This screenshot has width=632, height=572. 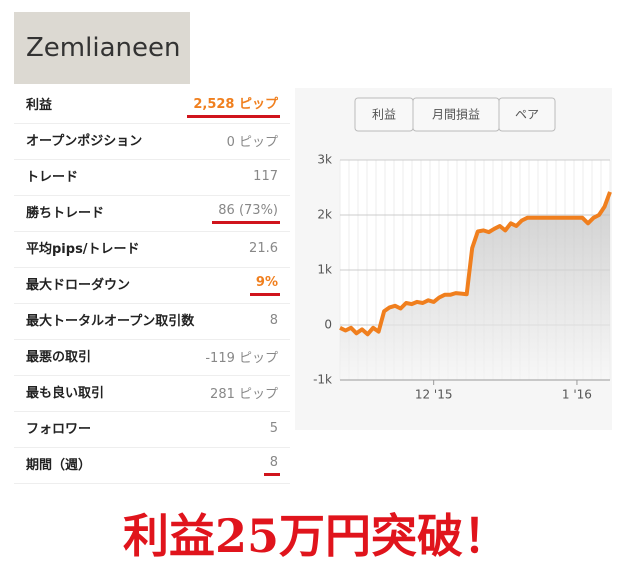 What do you see at coordinates (265, 176) in the screenshot?
I see `stat-value: 117` at bounding box center [265, 176].